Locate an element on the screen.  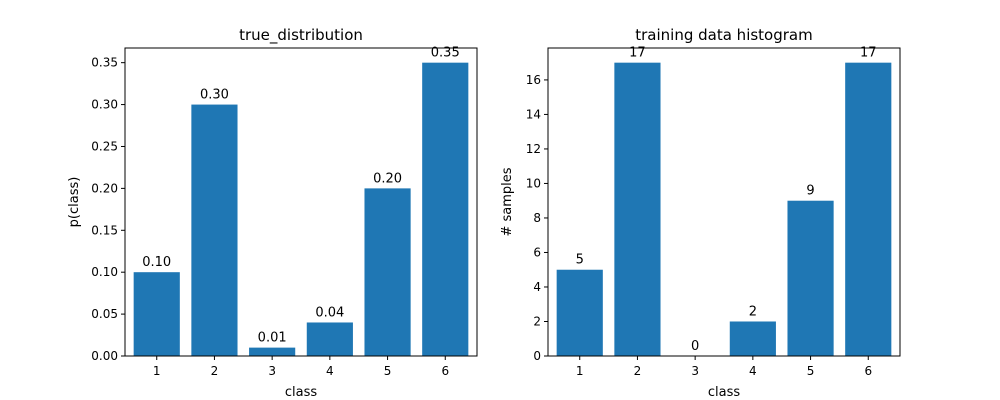
bar-value-label: 0.20 is located at coordinates (387, 178).